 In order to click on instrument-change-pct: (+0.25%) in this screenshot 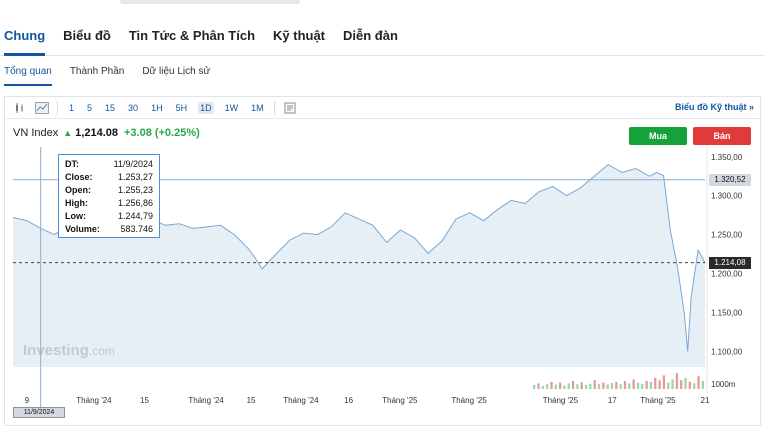, I will do `click(177, 133)`.